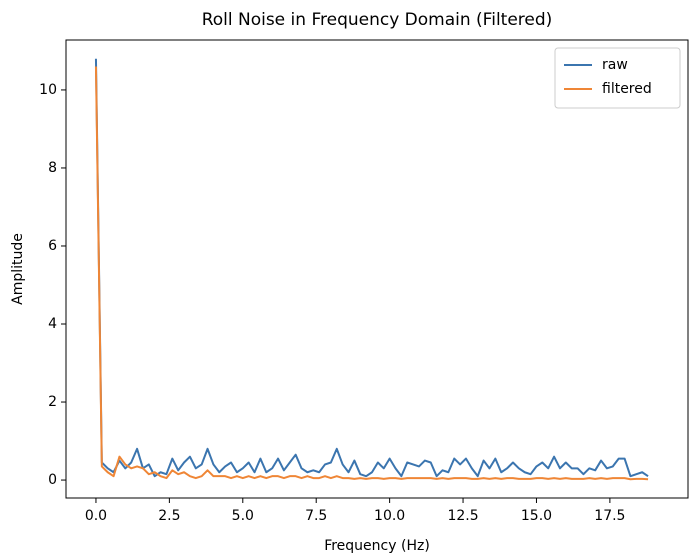 The image size is (695, 560). What do you see at coordinates (462, 516) in the screenshot?
I see `x-tick-label: 12.5` at bounding box center [462, 516].